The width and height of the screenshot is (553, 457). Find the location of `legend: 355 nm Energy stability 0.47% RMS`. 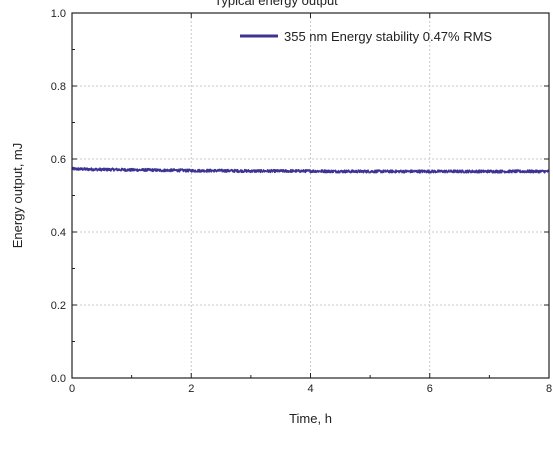

legend: 355 nm Energy stability 0.47% RMS is located at coordinates (366, 36).